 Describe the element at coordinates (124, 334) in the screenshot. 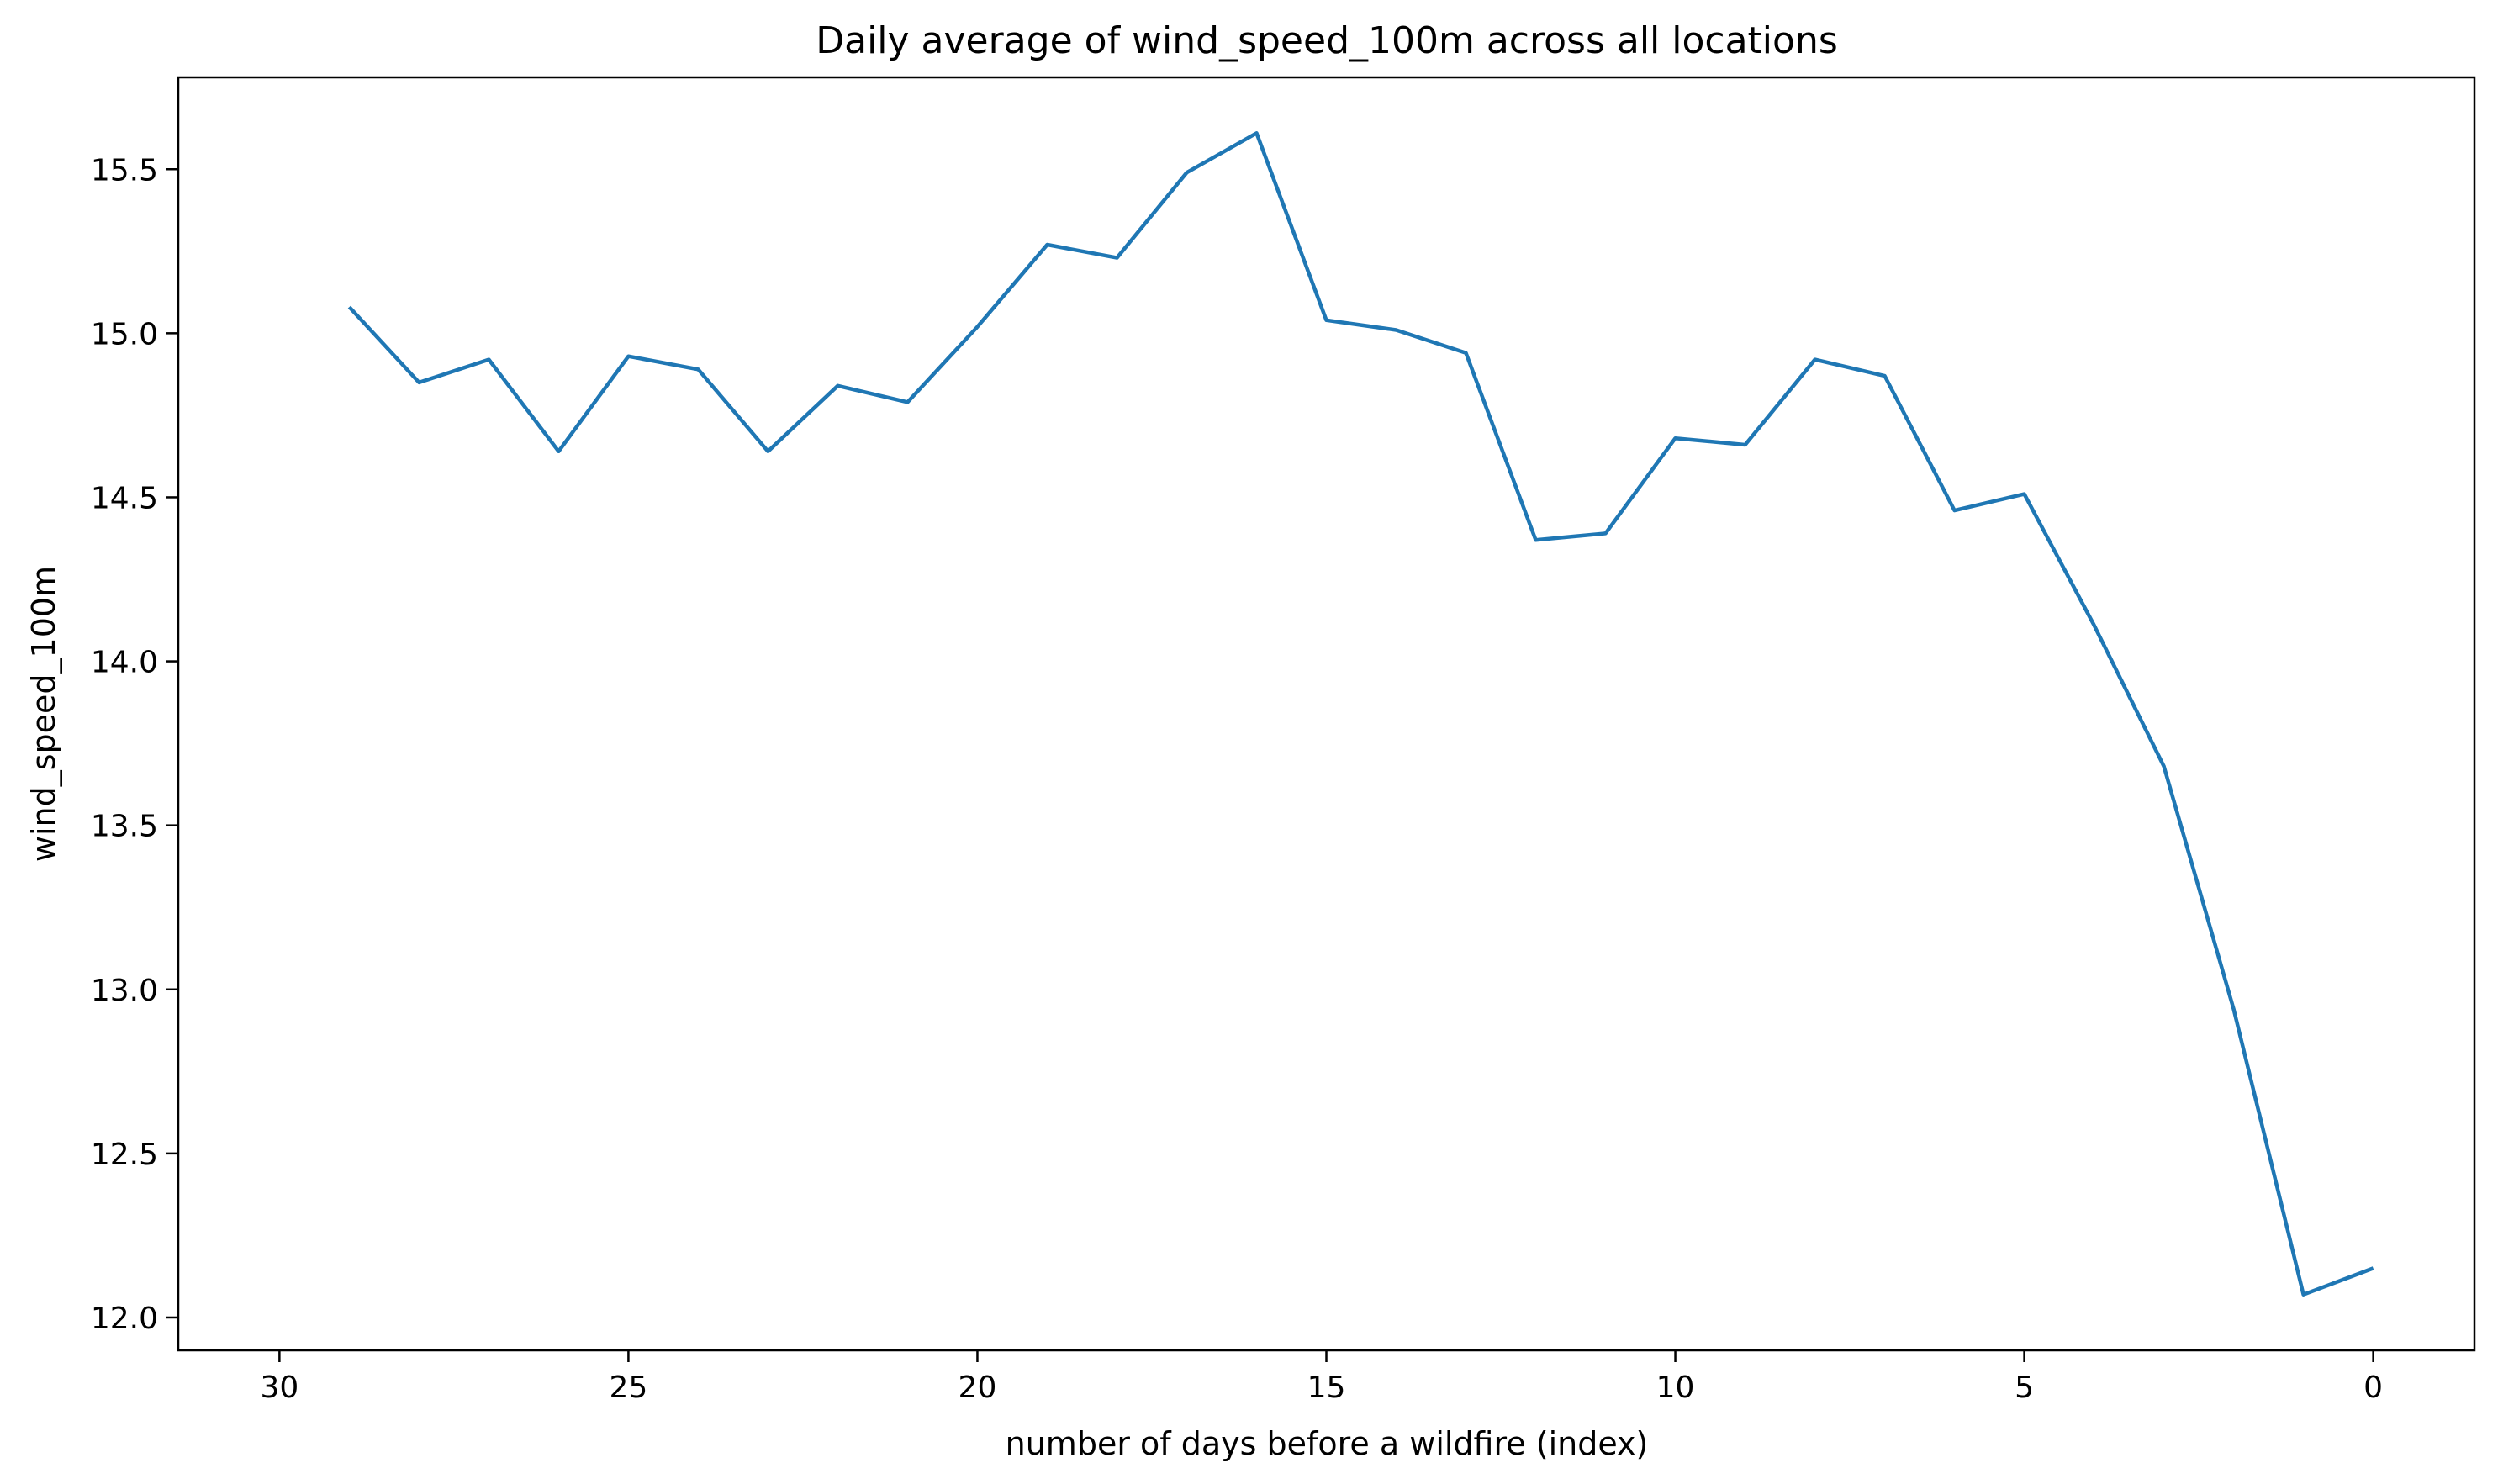

I see `y-tick-label: 15.0` at that location.